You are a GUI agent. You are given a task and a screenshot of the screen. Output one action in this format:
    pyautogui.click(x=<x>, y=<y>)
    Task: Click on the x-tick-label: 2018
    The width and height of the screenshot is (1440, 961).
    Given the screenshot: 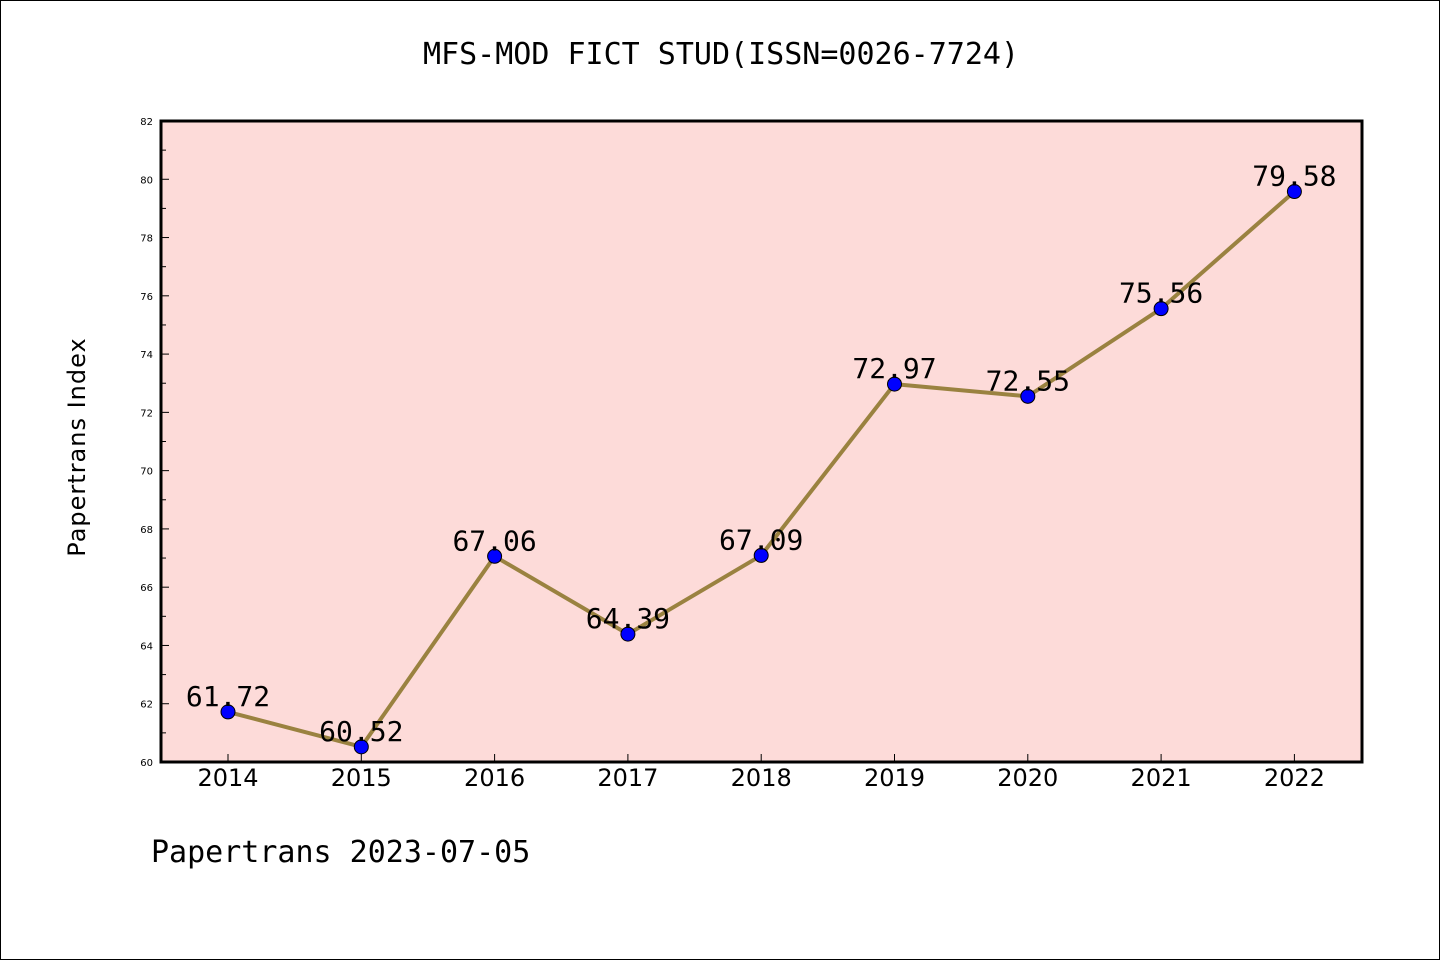 What is the action you would take?
    pyautogui.click(x=761, y=778)
    